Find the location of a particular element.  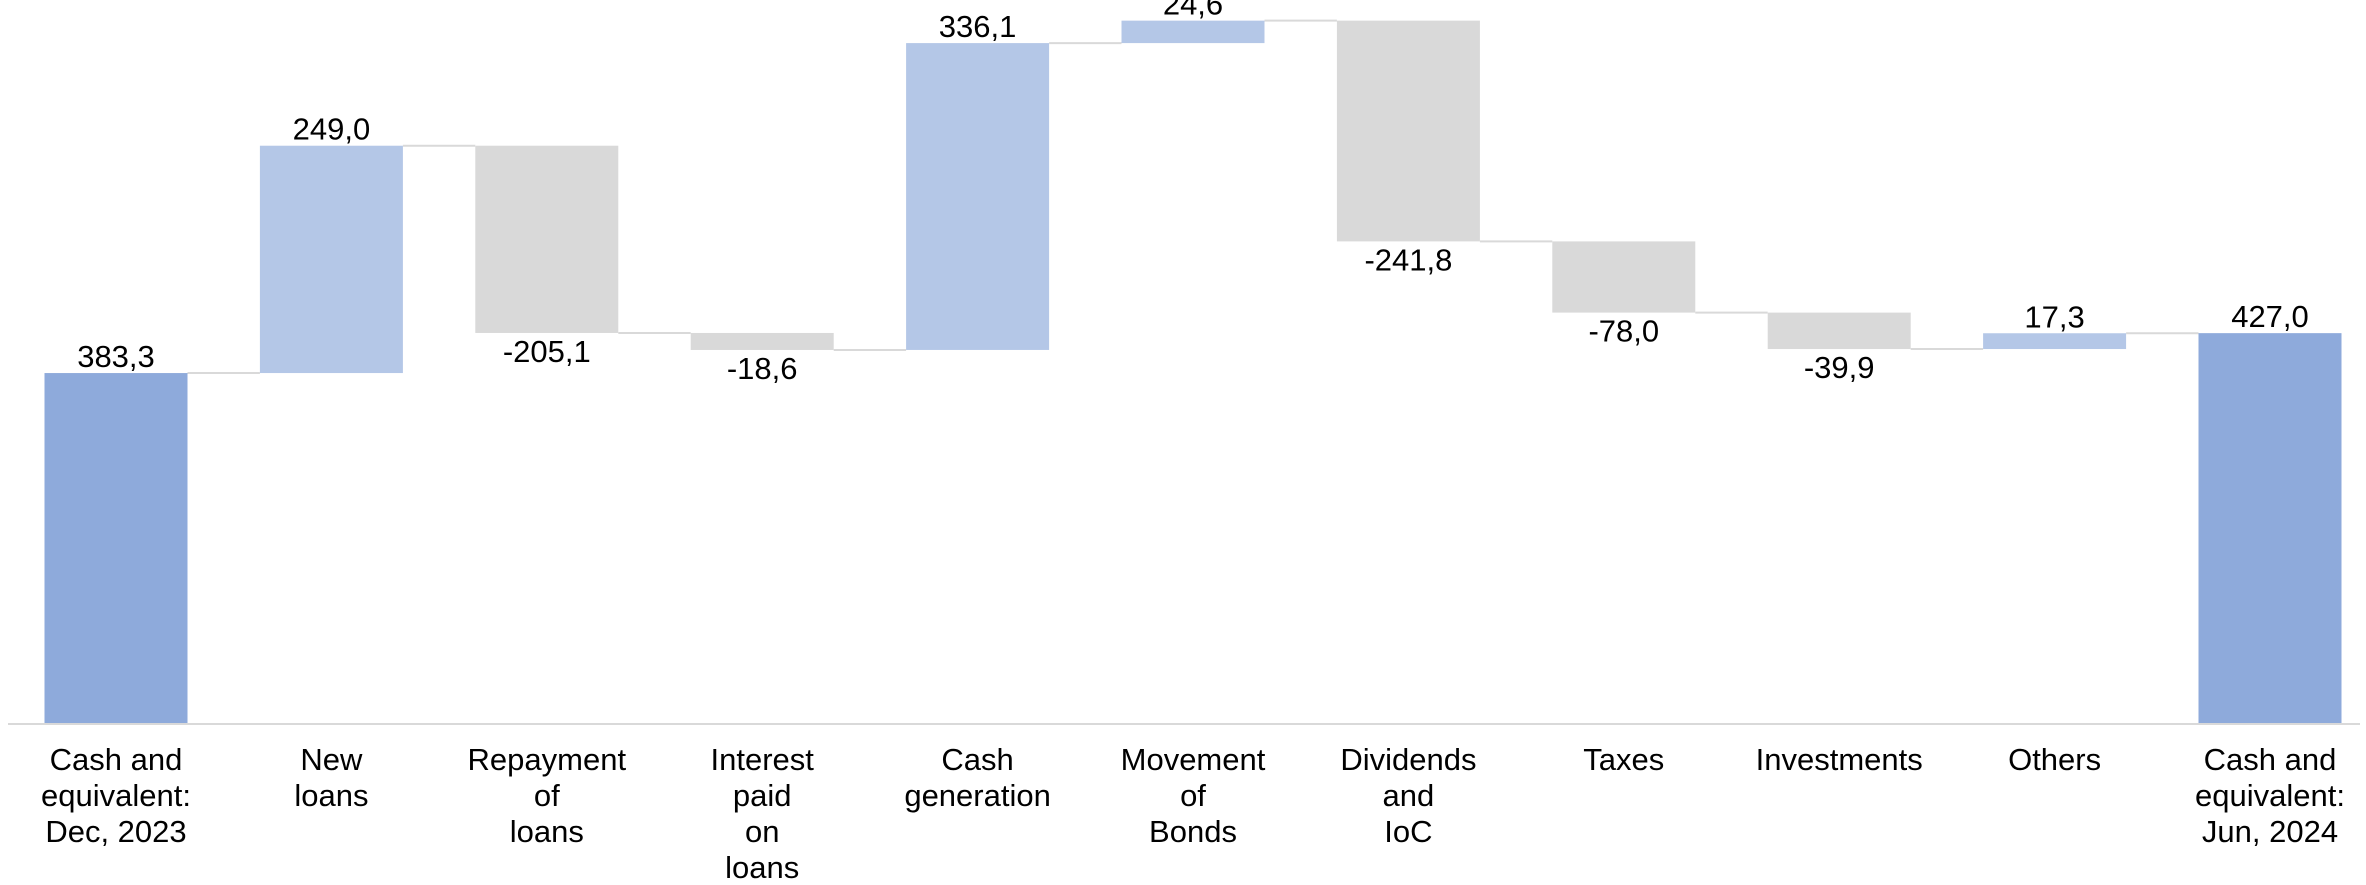

category-label-others: Others is located at coordinates (2054, 759).